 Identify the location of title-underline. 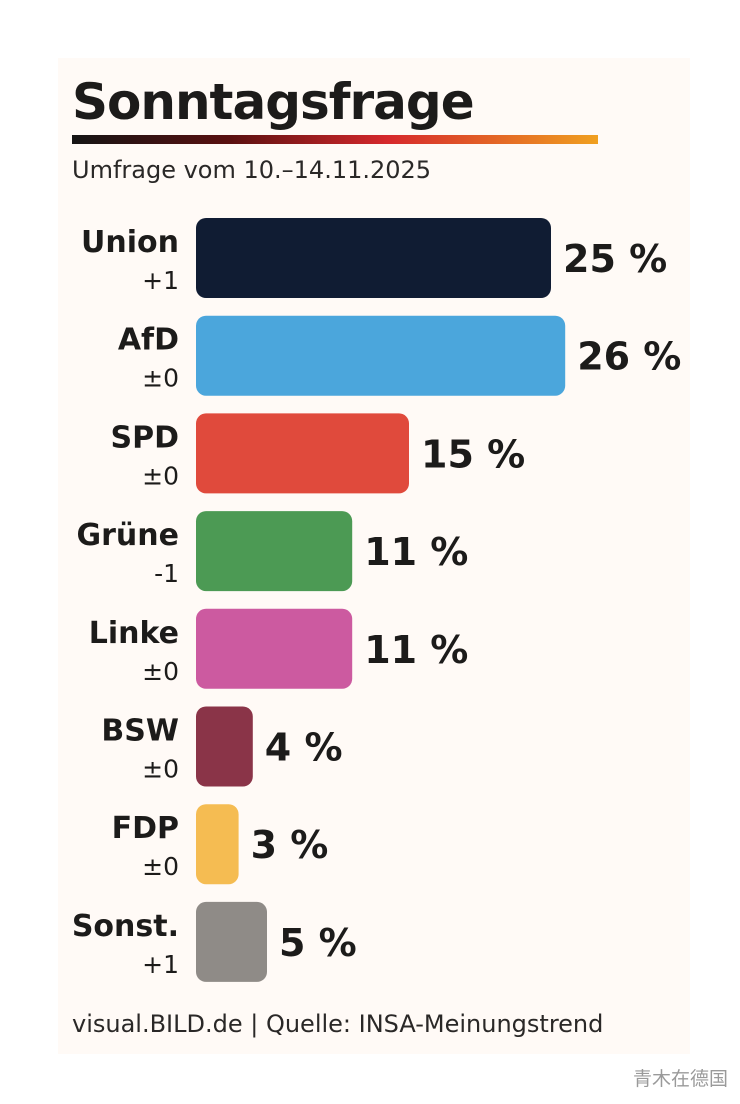
(335, 139).